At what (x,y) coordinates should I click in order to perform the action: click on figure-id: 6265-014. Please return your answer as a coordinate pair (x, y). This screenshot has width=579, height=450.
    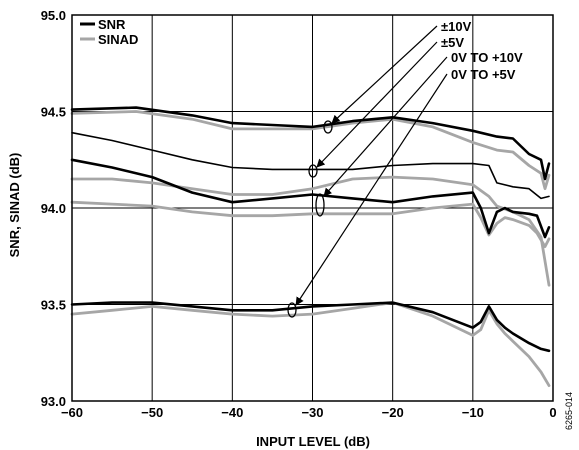
    Looking at the image, I should click on (569, 411).